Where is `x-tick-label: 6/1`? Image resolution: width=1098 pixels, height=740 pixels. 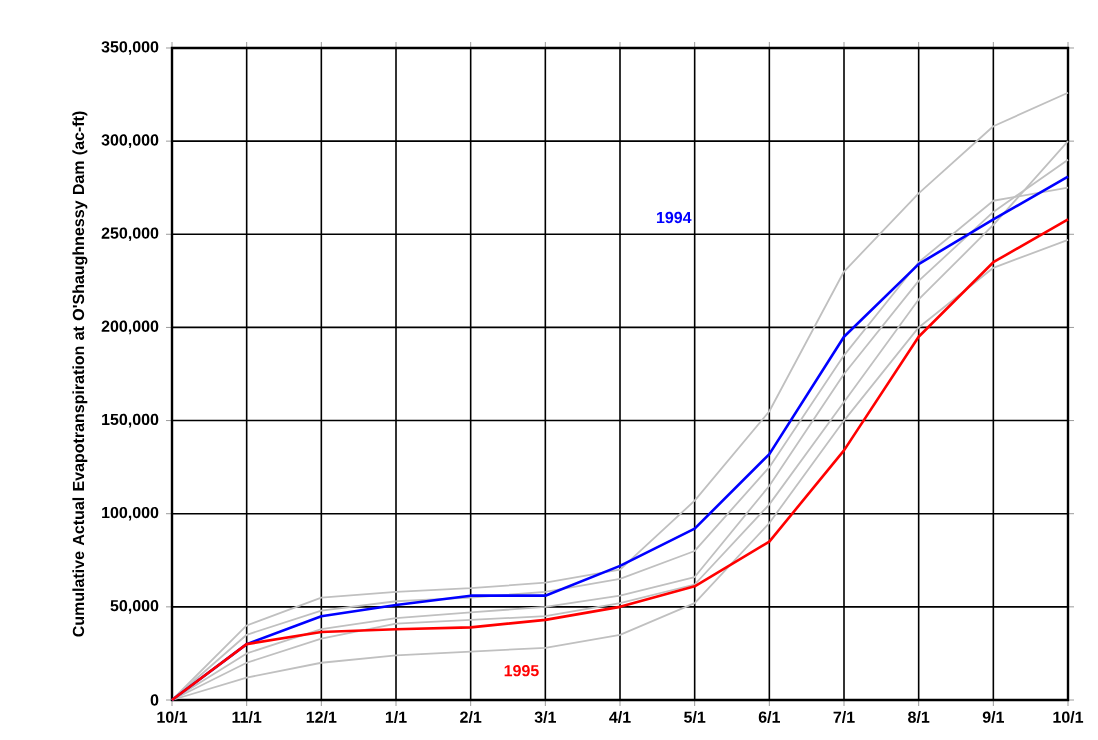 x-tick-label: 6/1 is located at coordinates (769, 717).